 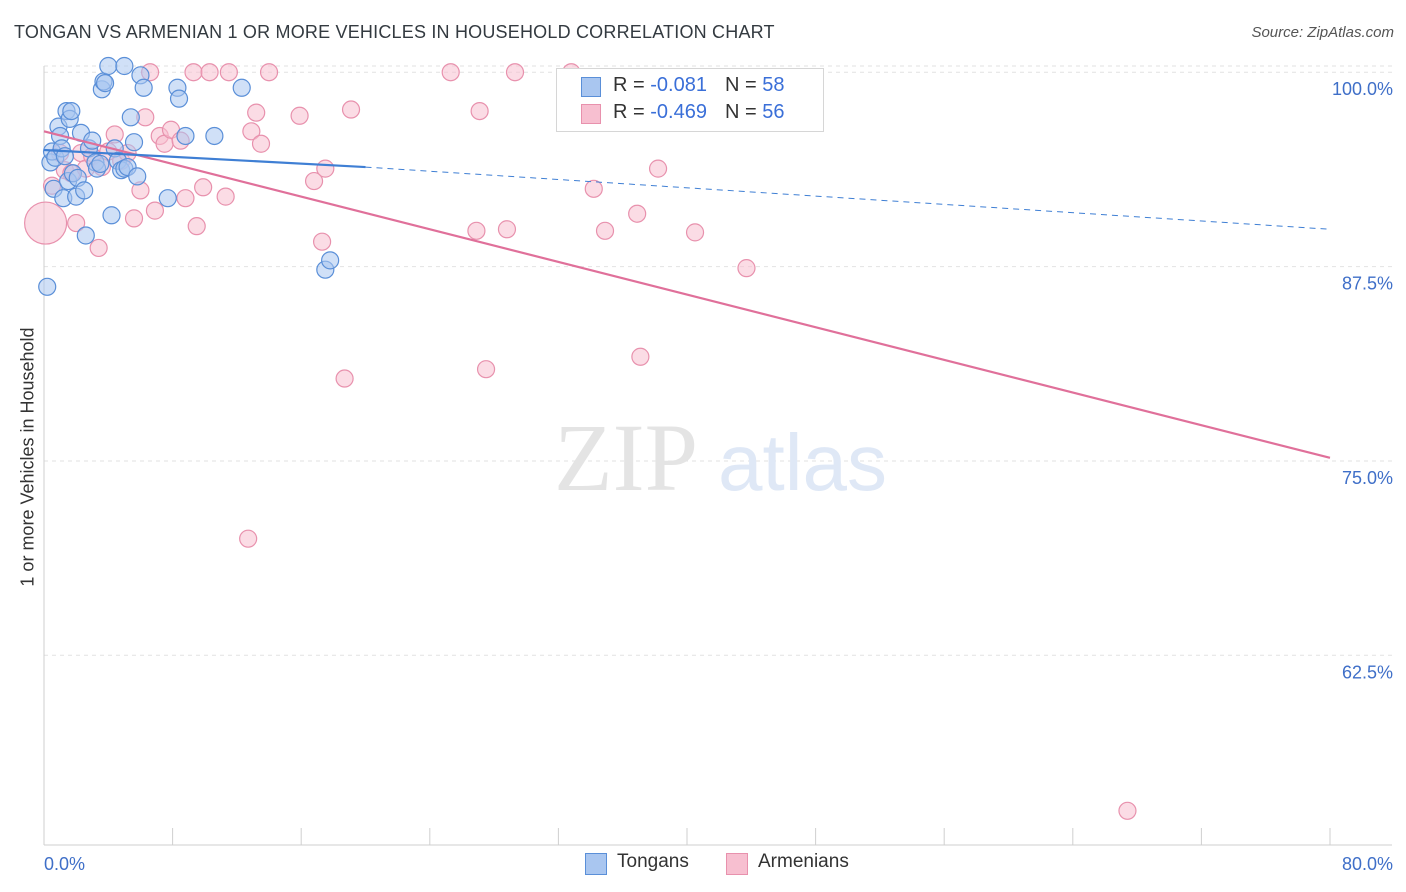 I want to click on watermark-atlas: atlas, so click(x=802, y=462).